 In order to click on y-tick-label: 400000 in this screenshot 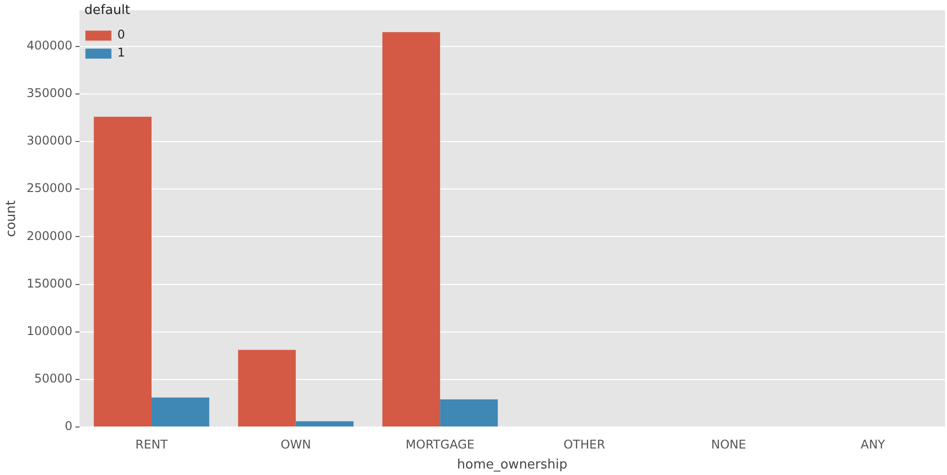, I will do `click(49, 45)`.